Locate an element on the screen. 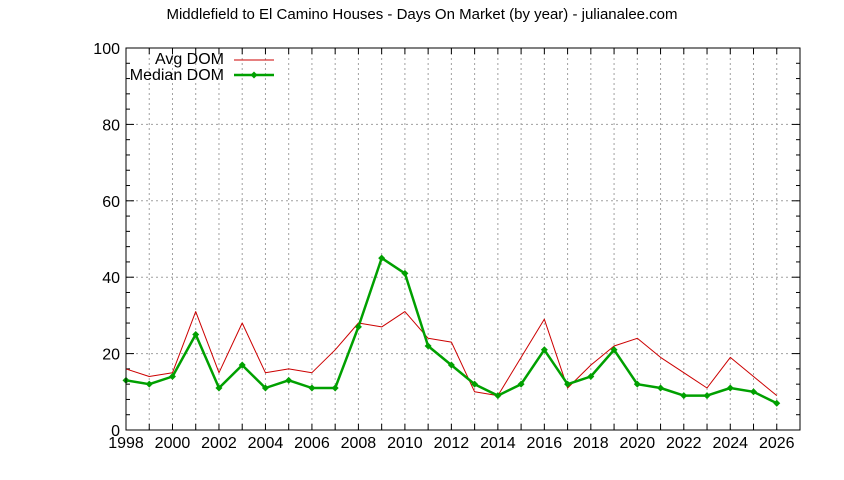  x-tick-label: 2010 is located at coordinates (405, 443).